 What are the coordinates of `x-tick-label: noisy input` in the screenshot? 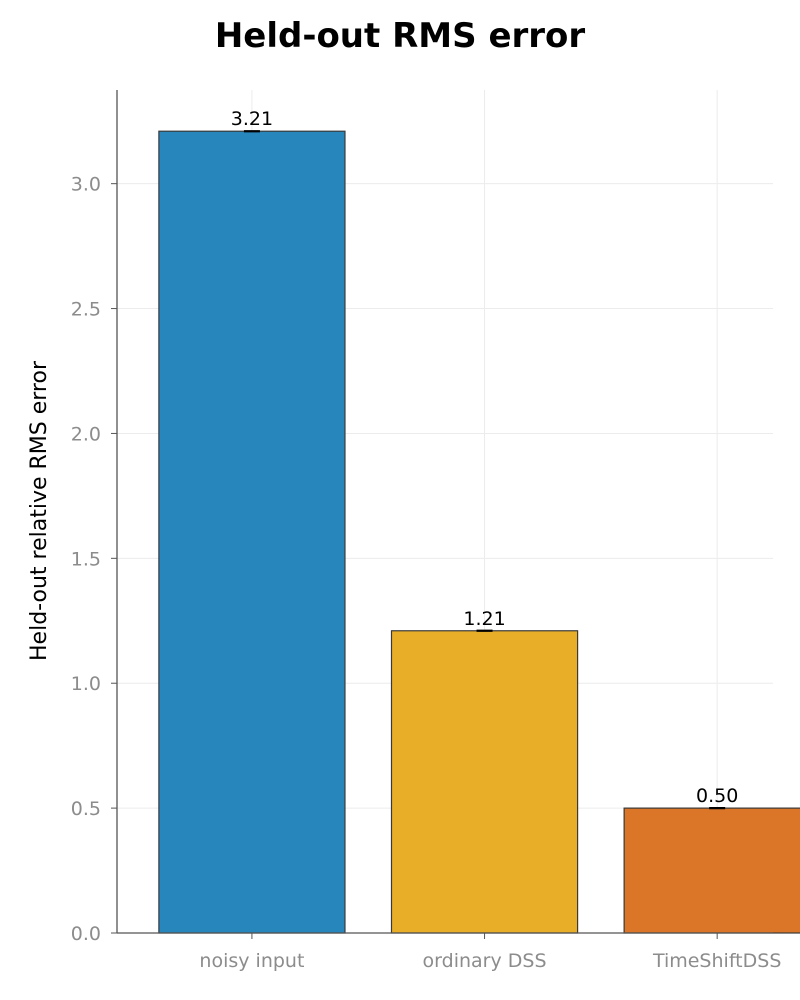 It's located at (251, 961).